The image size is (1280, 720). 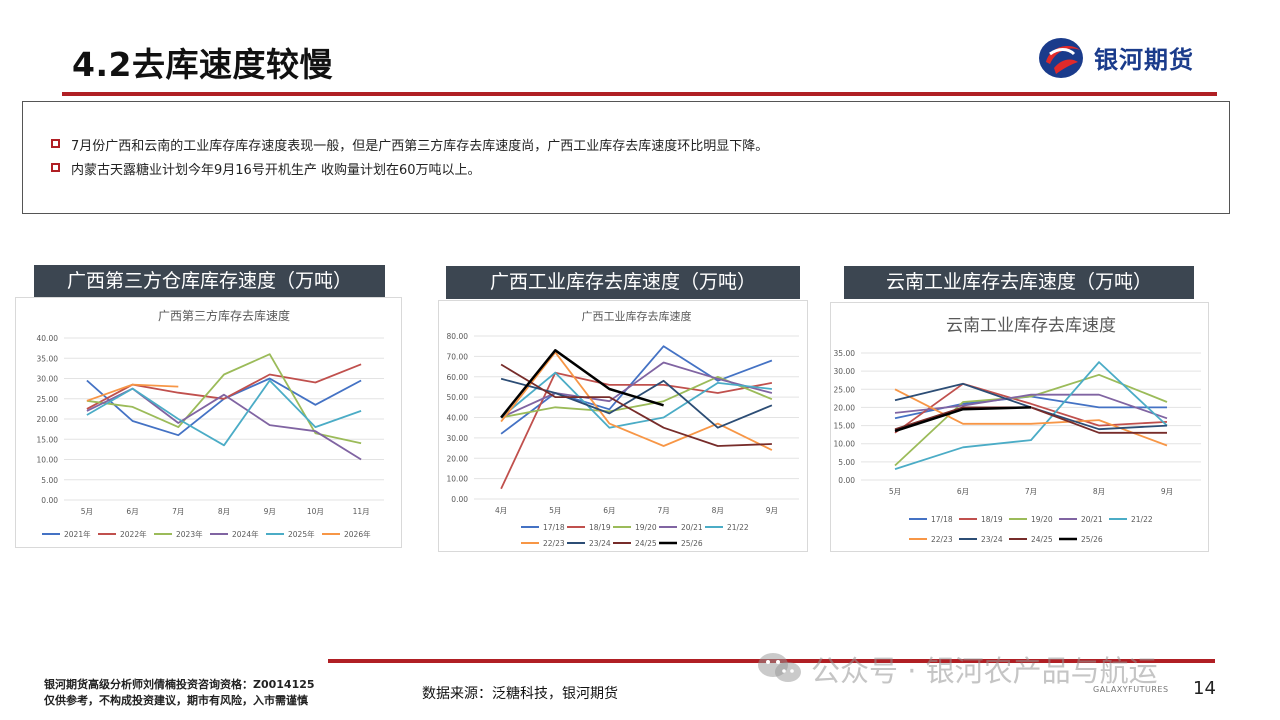 I want to click on watermark-text: 公众号 · 银河农产品与航运, so click(x=984, y=671).